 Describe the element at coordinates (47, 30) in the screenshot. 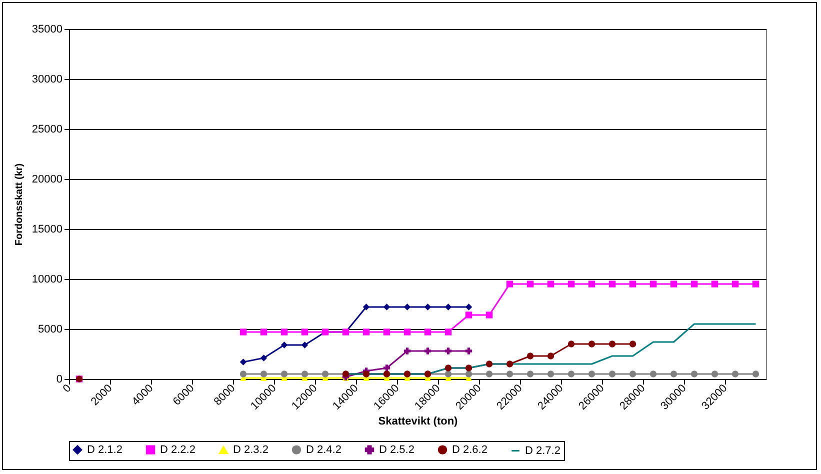

I see `y-tick-label: 35000` at that location.